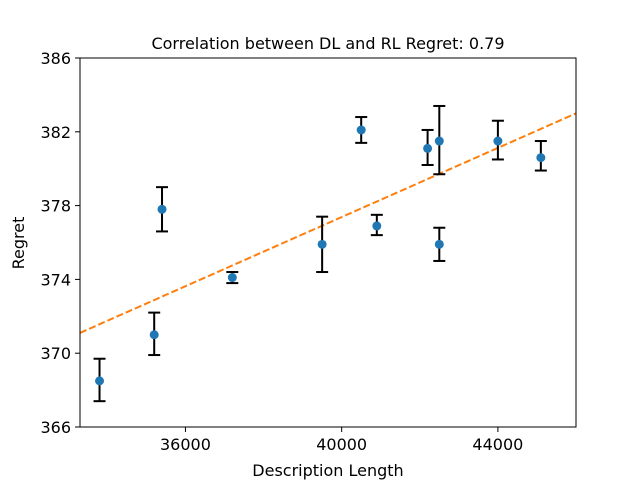  I want to click on x-tick-label: 44000, so click(497, 444).